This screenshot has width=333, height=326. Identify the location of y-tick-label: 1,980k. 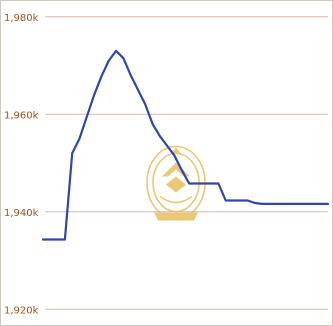
(21, 18).